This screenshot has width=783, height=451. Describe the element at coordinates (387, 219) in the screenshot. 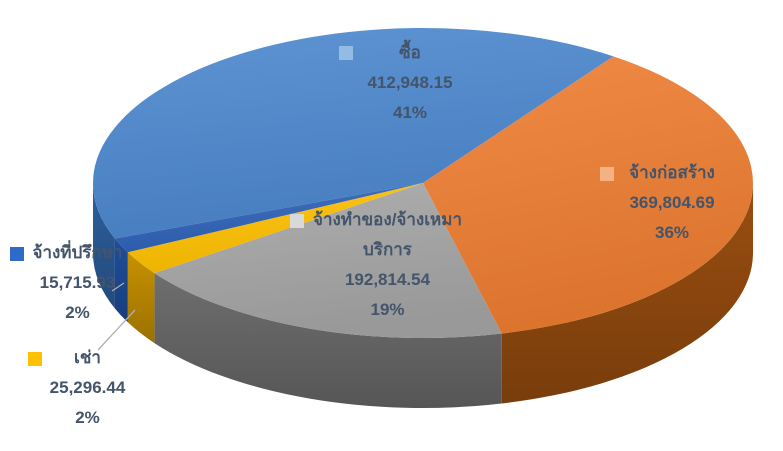

I see `slice-label-text: จ้างทำของ/จ้างเหมา` at that location.